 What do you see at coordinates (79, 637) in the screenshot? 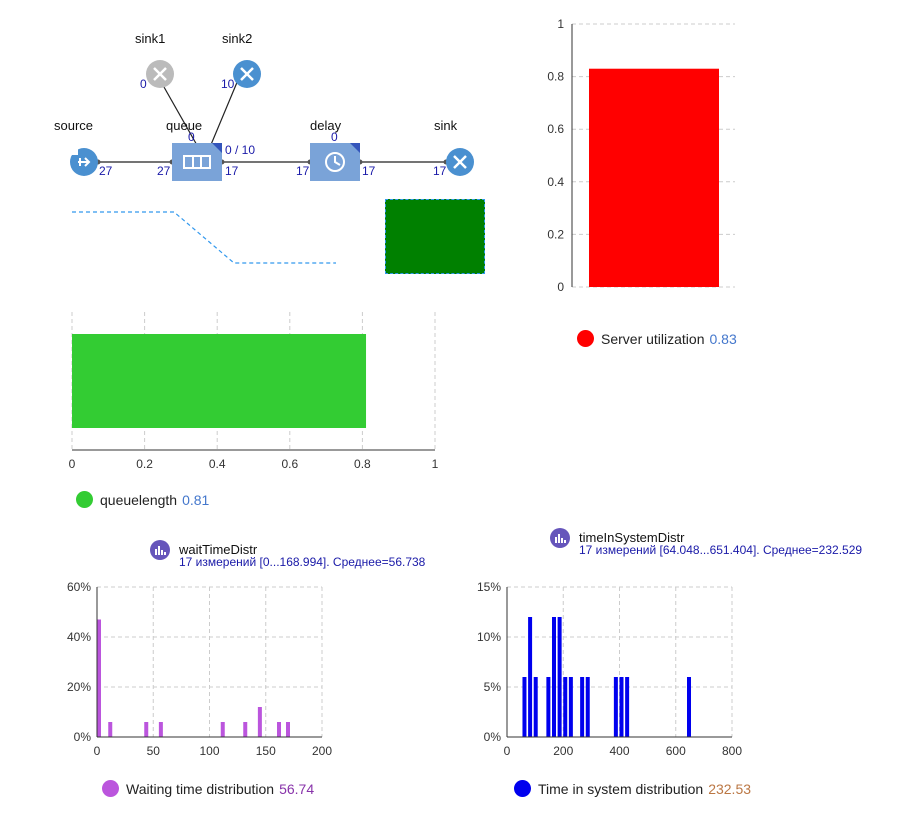
I see `y-tick-label: 40%` at bounding box center [79, 637].